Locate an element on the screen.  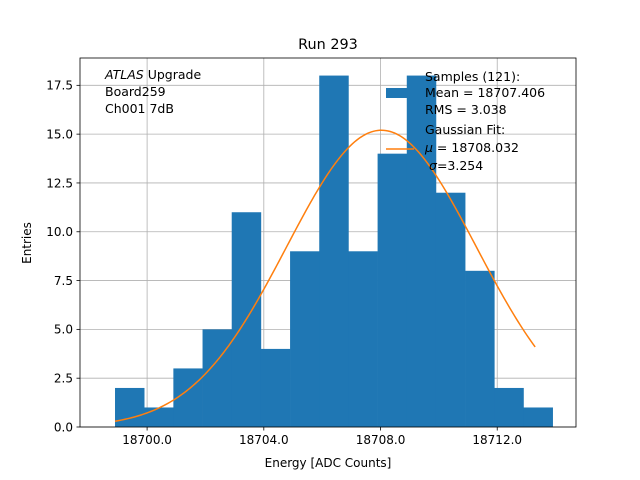
y-tick-label: 17.5 is located at coordinates (59, 86).